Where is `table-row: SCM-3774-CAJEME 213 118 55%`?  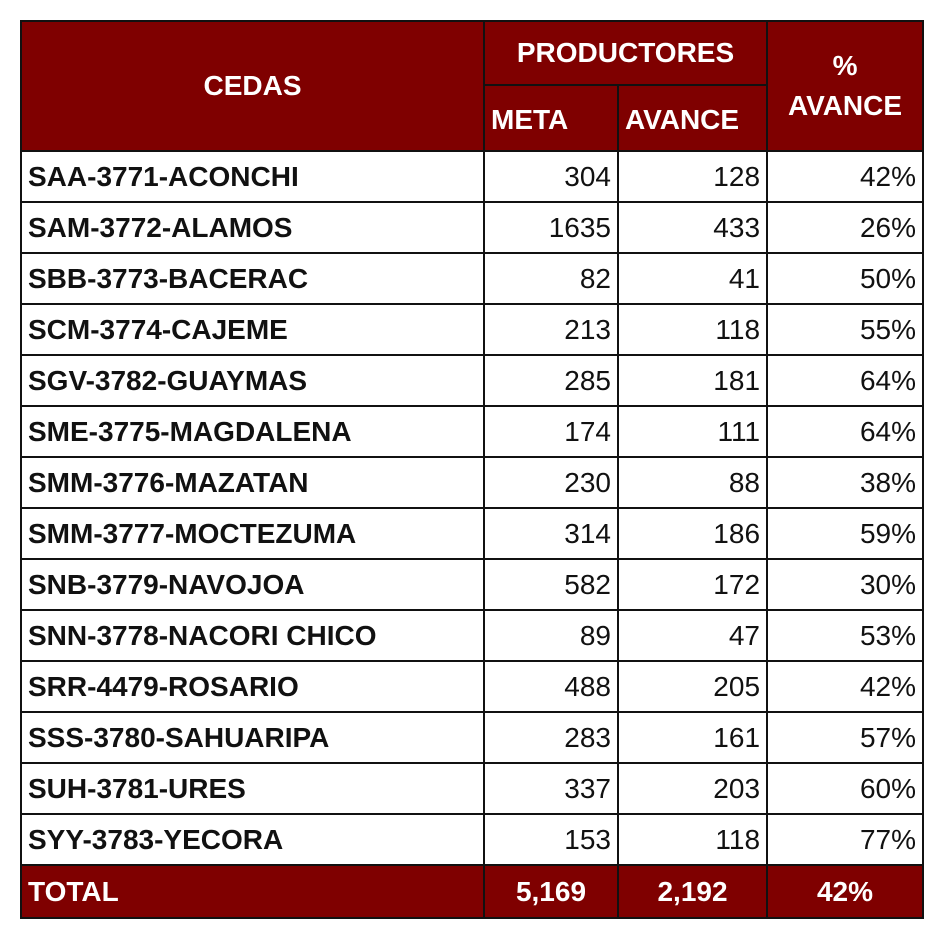 table-row: SCM-3774-CAJEME 213 118 55% is located at coordinates (472, 329).